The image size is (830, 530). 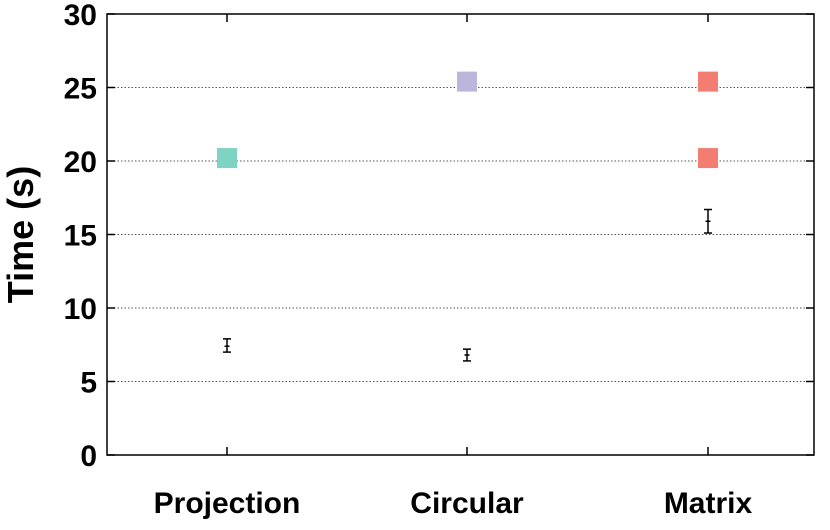 What do you see at coordinates (80, 89) in the screenshot?
I see `y-tick-label-25: 25` at bounding box center [80, 89].